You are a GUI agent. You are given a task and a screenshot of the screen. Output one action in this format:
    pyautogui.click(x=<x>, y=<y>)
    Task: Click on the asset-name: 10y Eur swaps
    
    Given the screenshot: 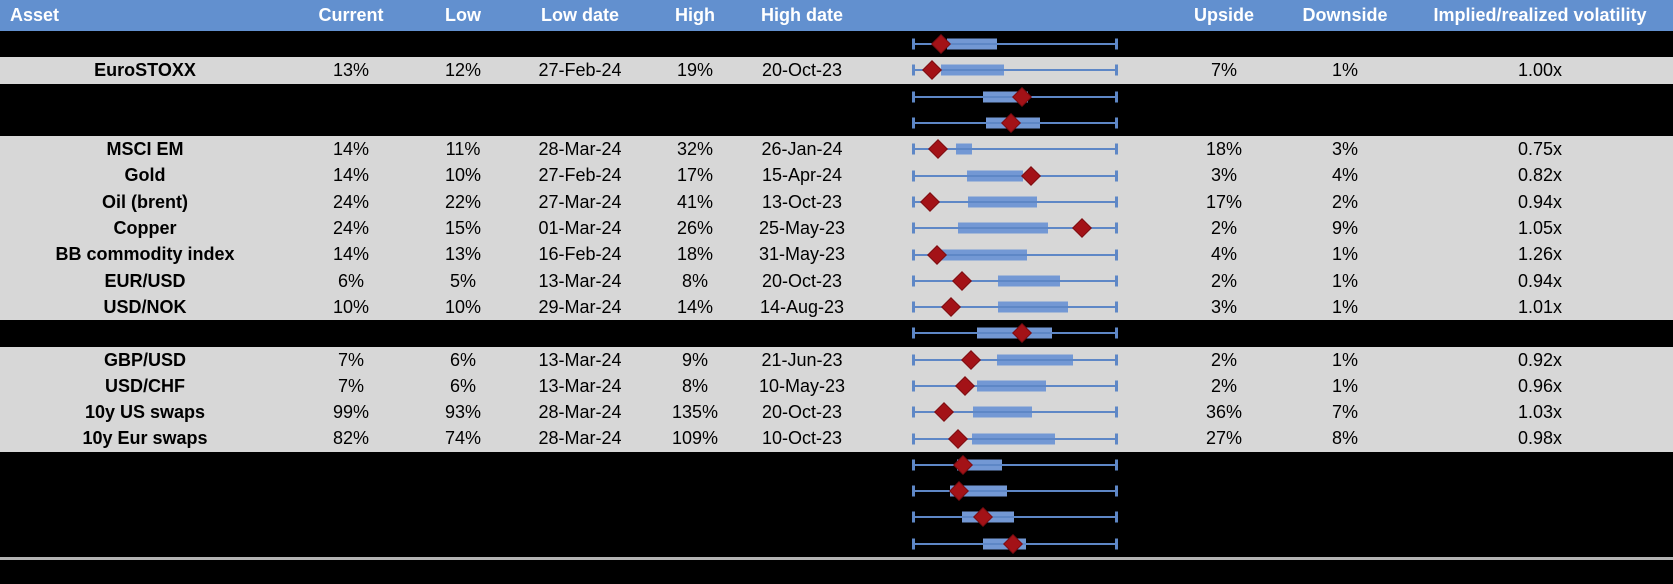 What is the action you would take?
    pyautogui.click(x=145, y=438)
    